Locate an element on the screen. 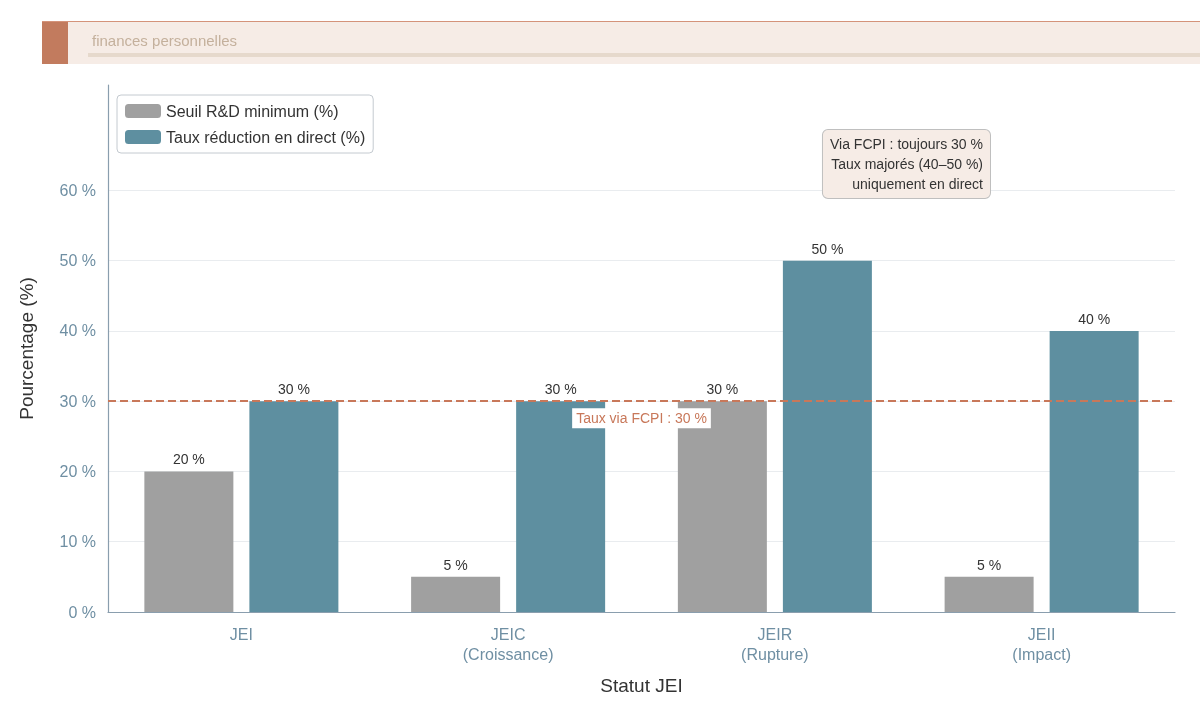 The image size is (1200, 721). x-tick-label: JEIR (Rupture) is located at coordinates (775, 644).